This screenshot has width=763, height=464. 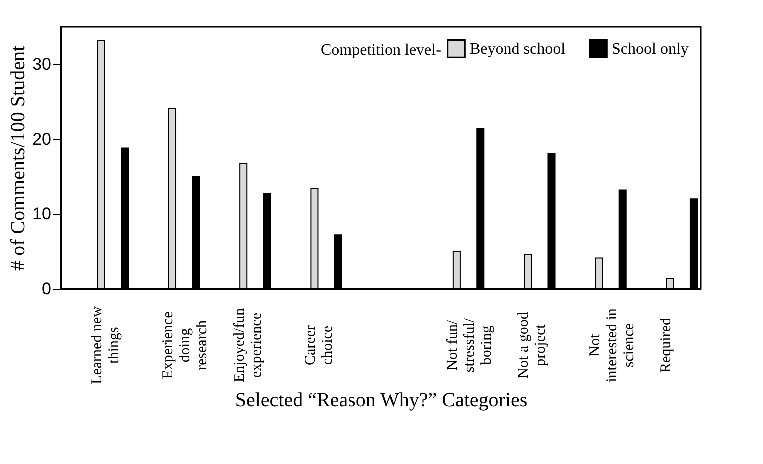 What do you see at coordinates (319, 346) in the screenshot?
I see `x-tick-label: Career choice` at bounding box center [319, 346].